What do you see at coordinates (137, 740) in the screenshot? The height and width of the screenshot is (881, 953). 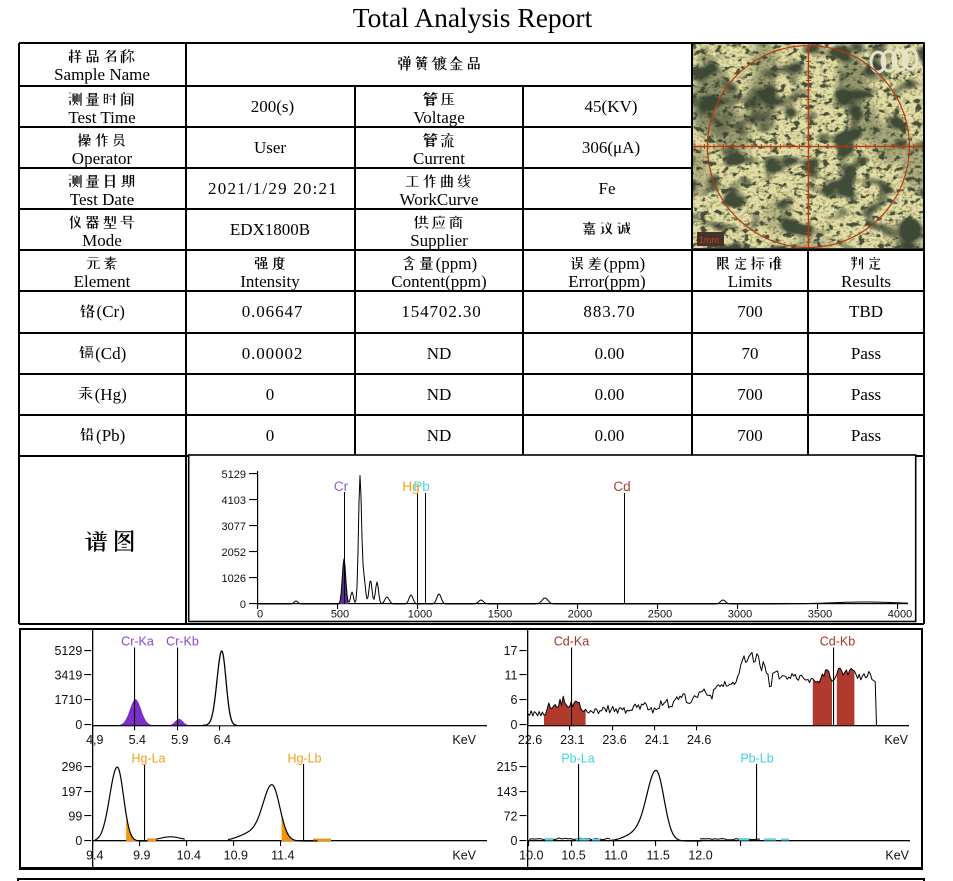 I see `svg-text: 5.4` at bounding box center [137, 740].